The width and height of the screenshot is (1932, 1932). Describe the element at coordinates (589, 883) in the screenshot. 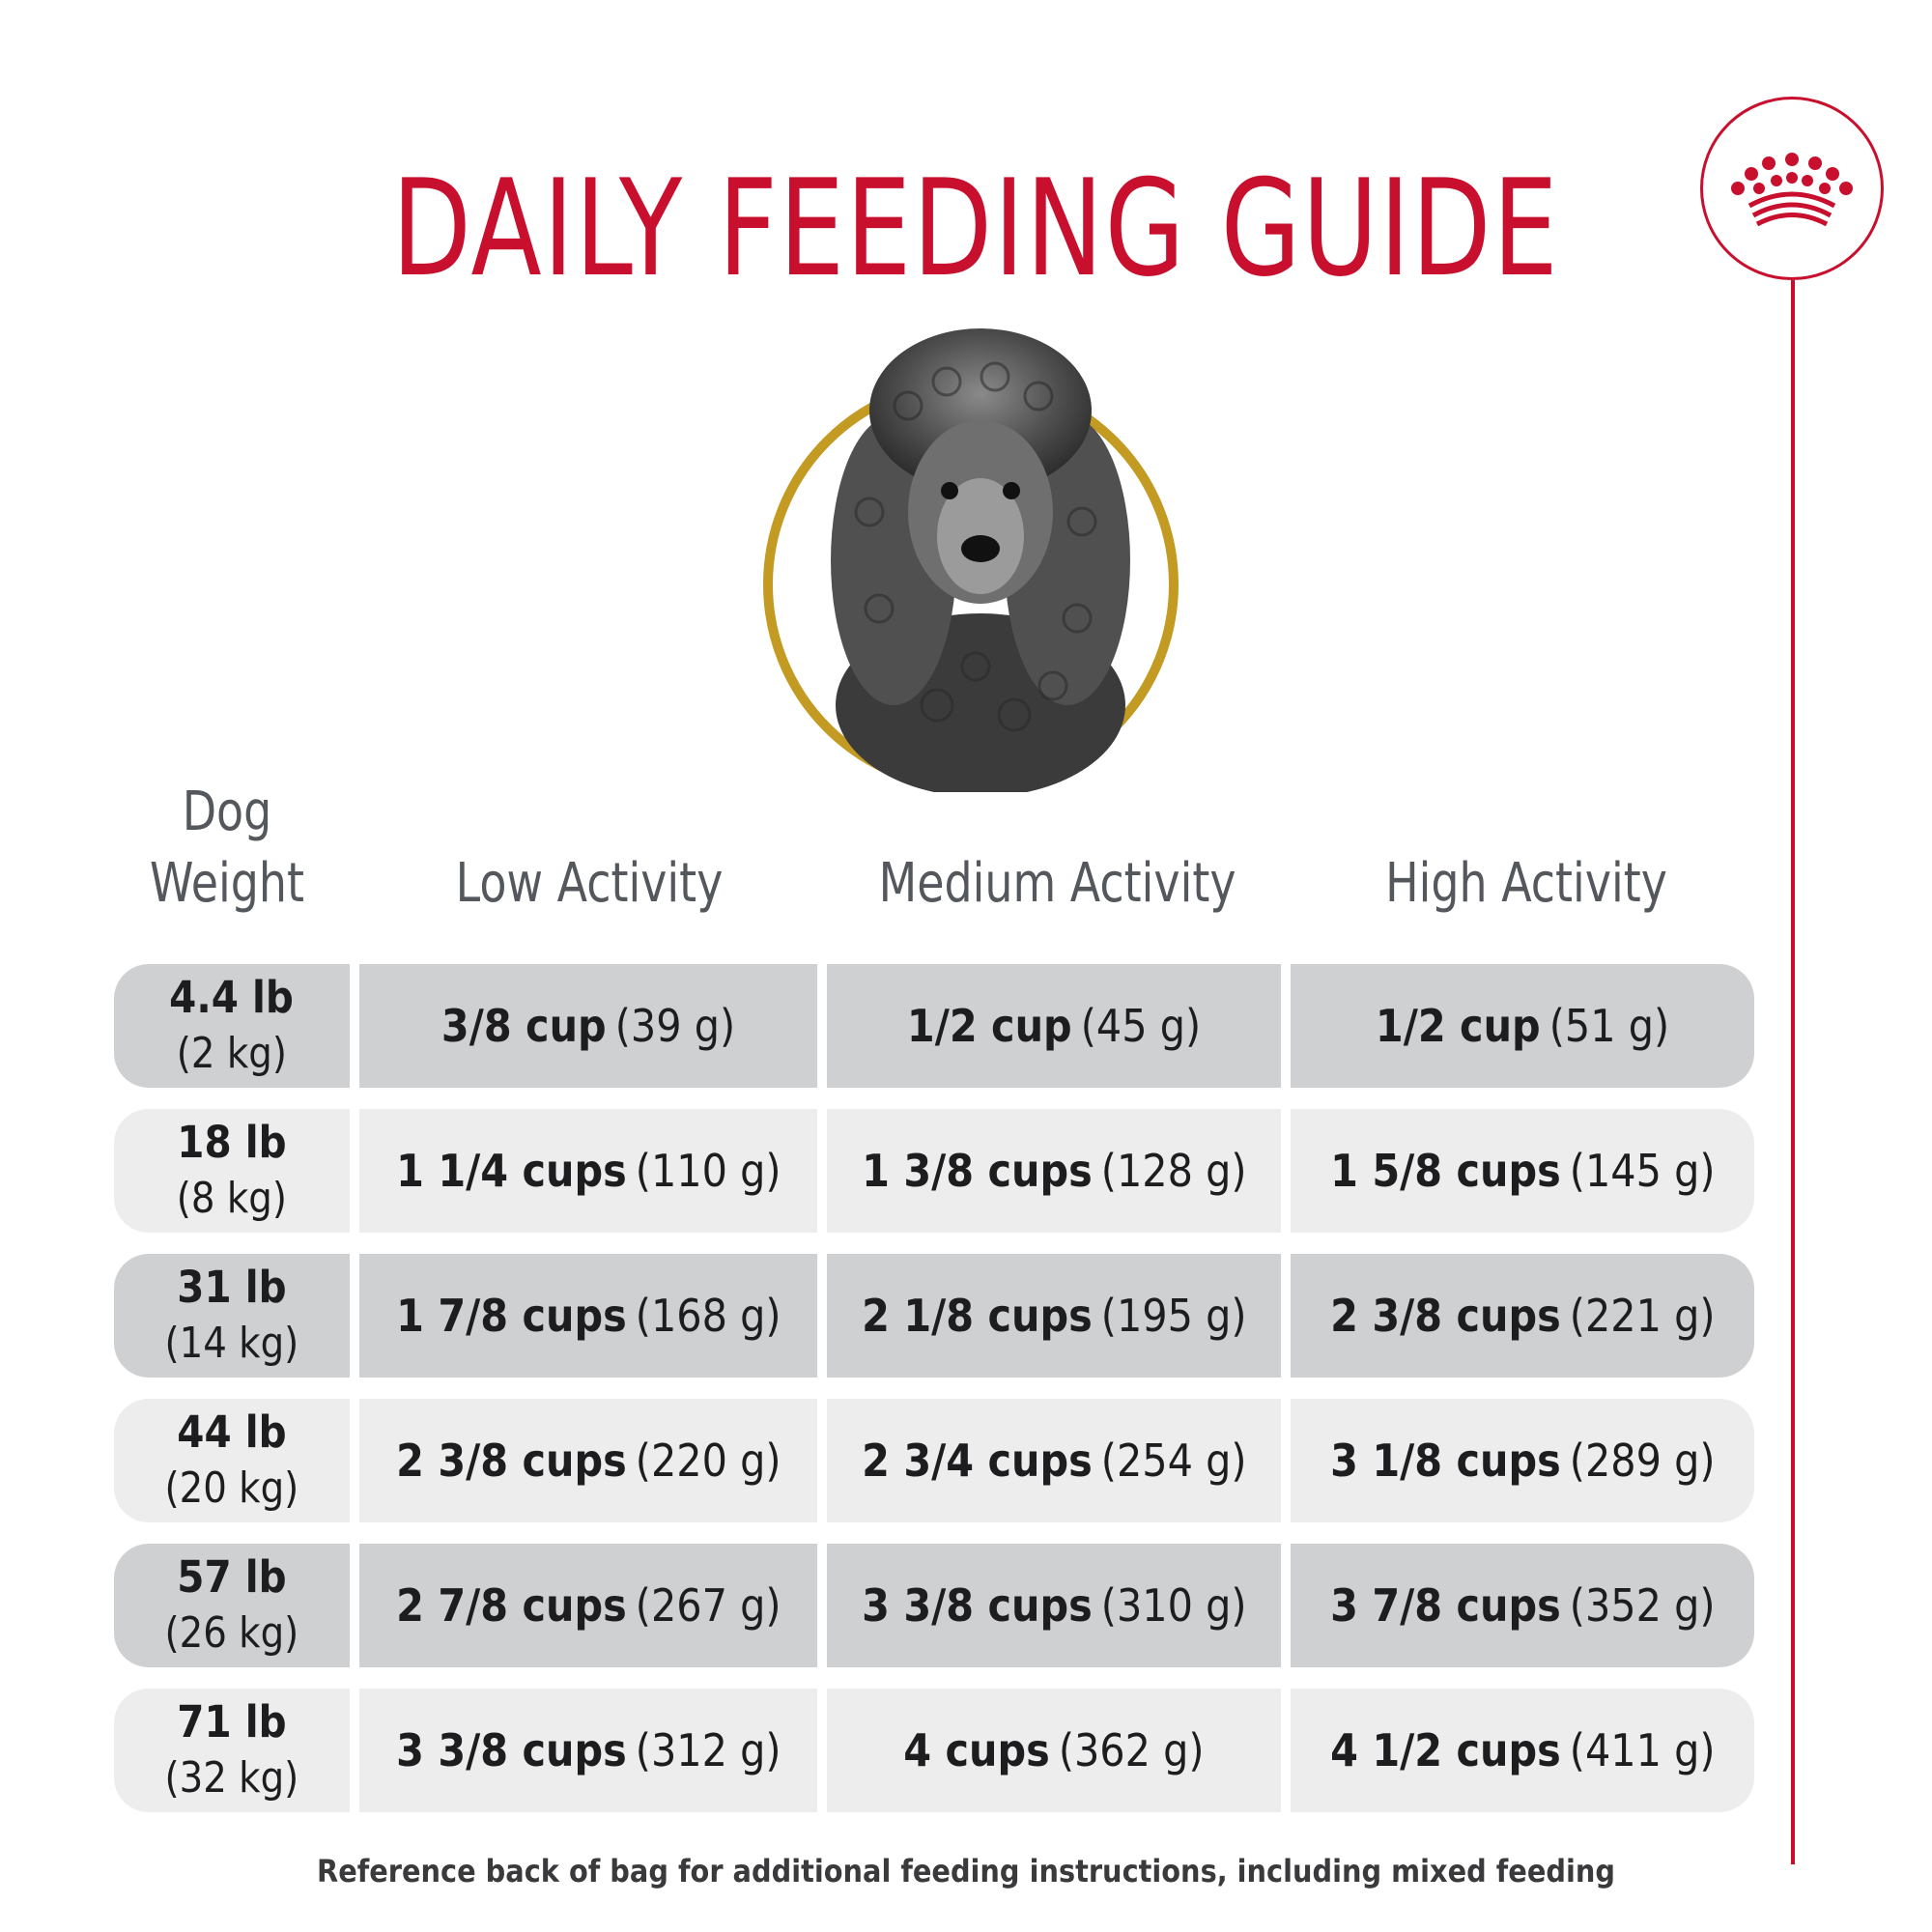

I see `header-low-activity: Low Activity` at that location.